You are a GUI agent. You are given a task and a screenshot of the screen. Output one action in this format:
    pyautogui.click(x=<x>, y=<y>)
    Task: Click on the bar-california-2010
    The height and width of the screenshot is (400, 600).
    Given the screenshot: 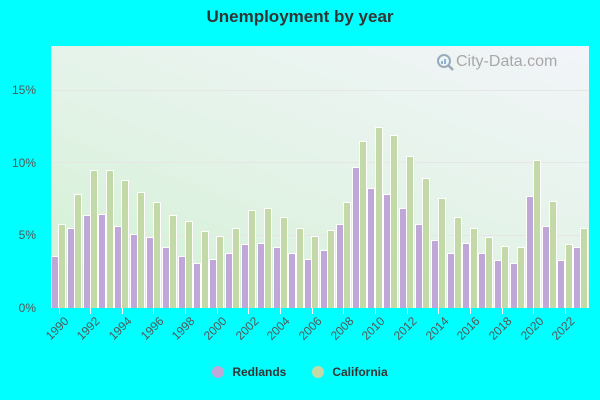 What is the action you would take?
    pyautogui.click(x=378, y=217)
    